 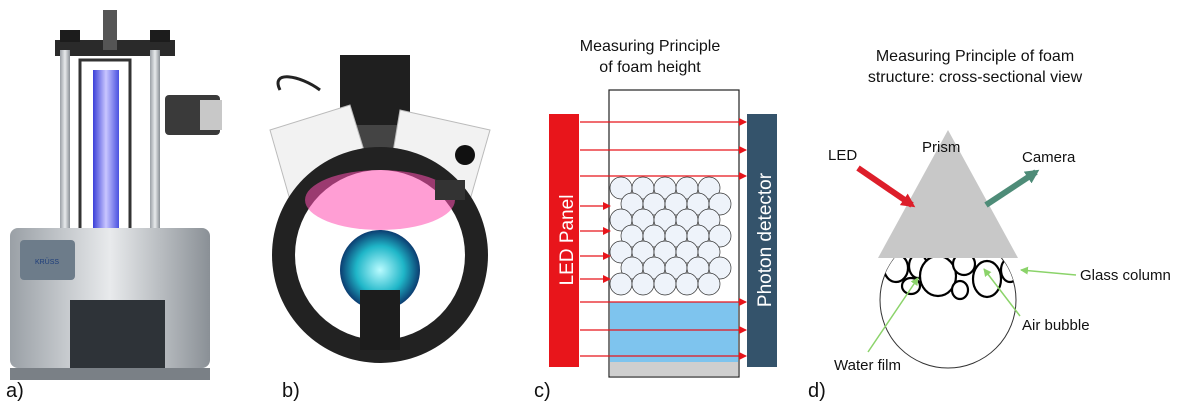 I want to click on device-brand-text: KRÜSS, so click(x=47, y=262).